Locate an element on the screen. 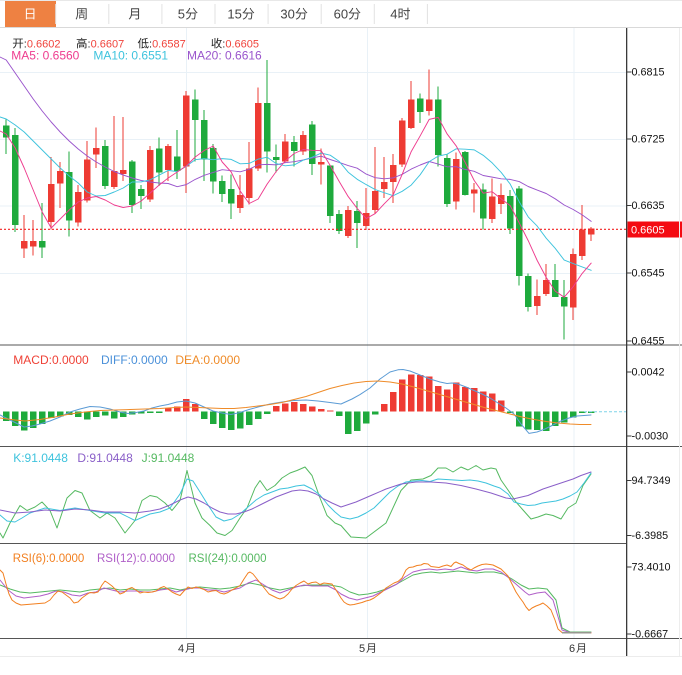 This screenshot has height=675, width=682. svg-text: 15 is located at coordinates (234, 14).